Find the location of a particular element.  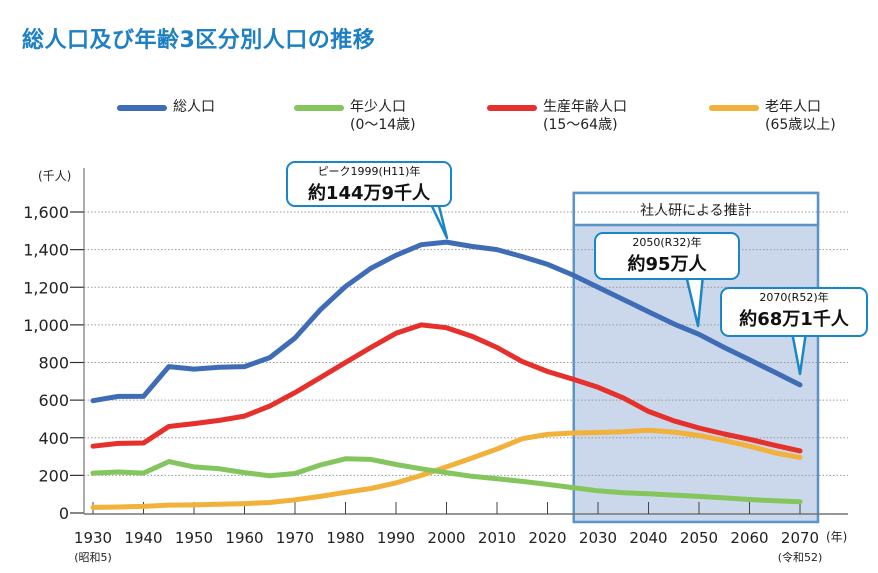

legend-label: 年少人口 is located at coordinates (378, 107).